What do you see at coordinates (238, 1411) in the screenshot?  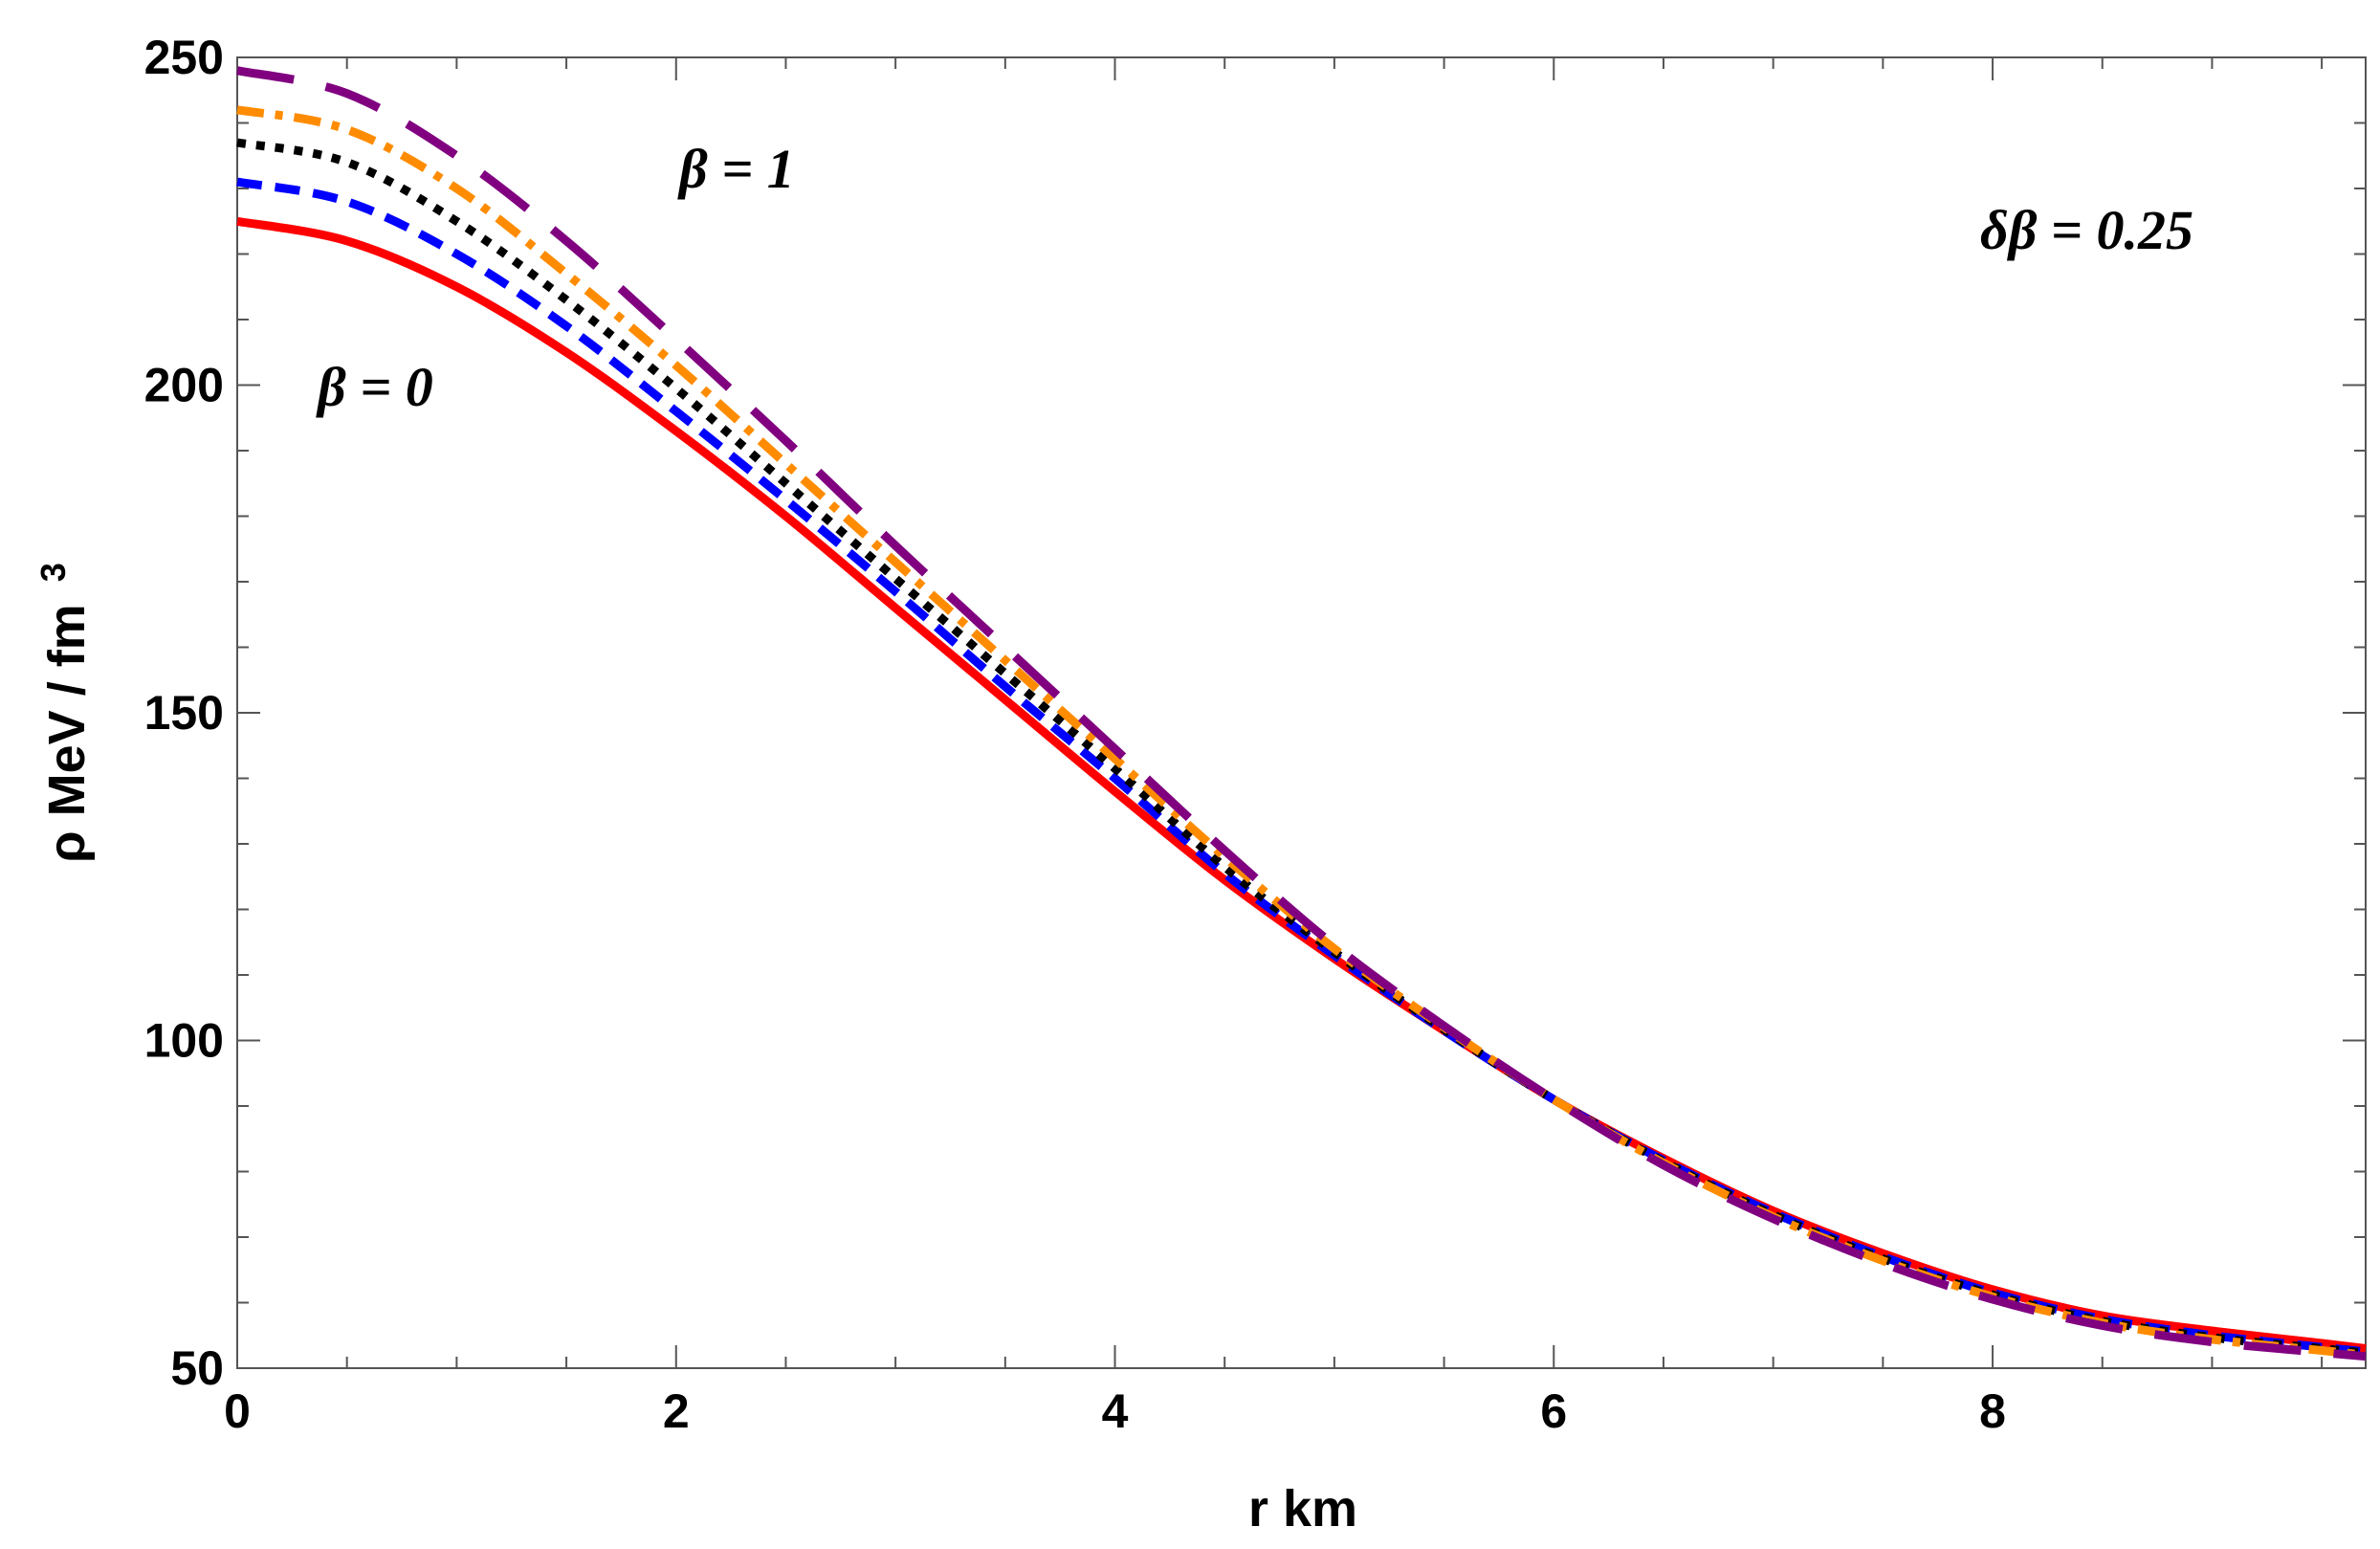 I see `x-tick-label: 0` at bounding box center [238, 1411].